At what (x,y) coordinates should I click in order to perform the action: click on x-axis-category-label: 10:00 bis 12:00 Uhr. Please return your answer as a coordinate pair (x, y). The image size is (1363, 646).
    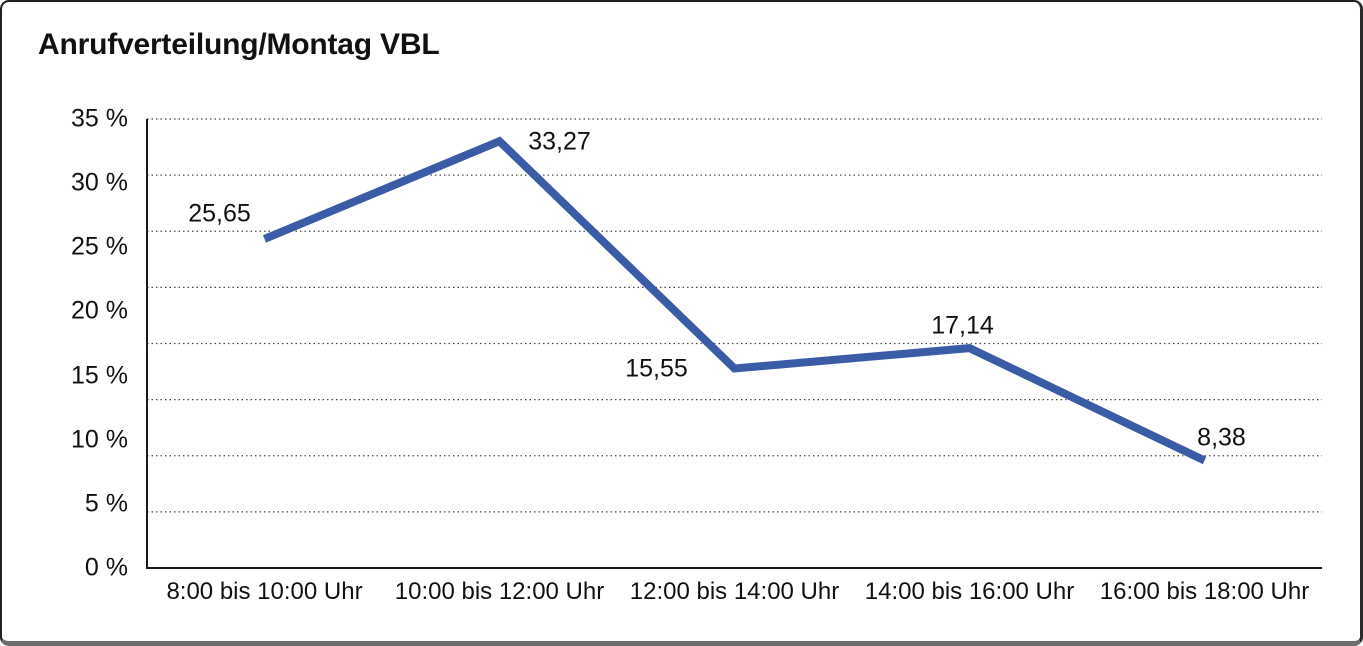
    Looking at the image, I should click on (499, 591).